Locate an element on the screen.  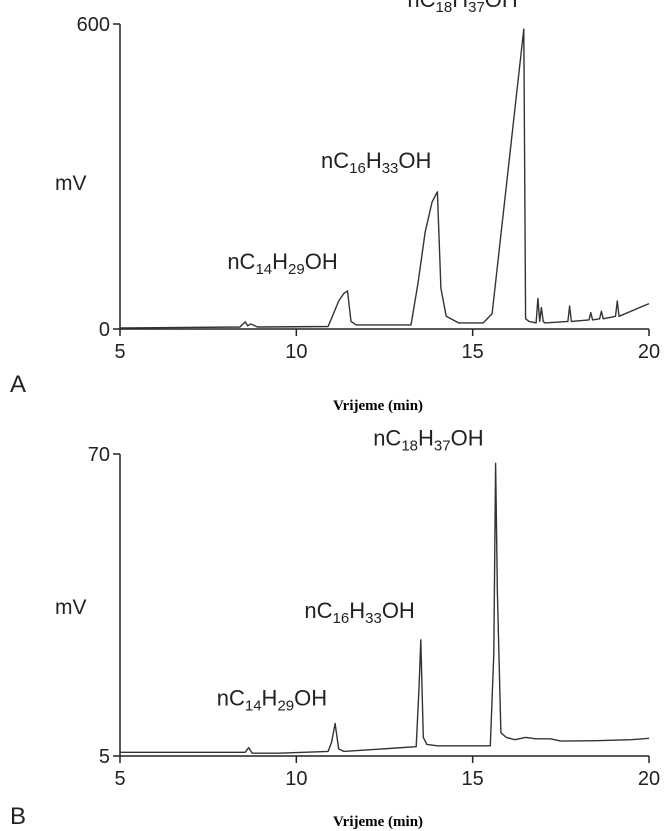
panel-label-a: A is located at coordinates (18, 384).